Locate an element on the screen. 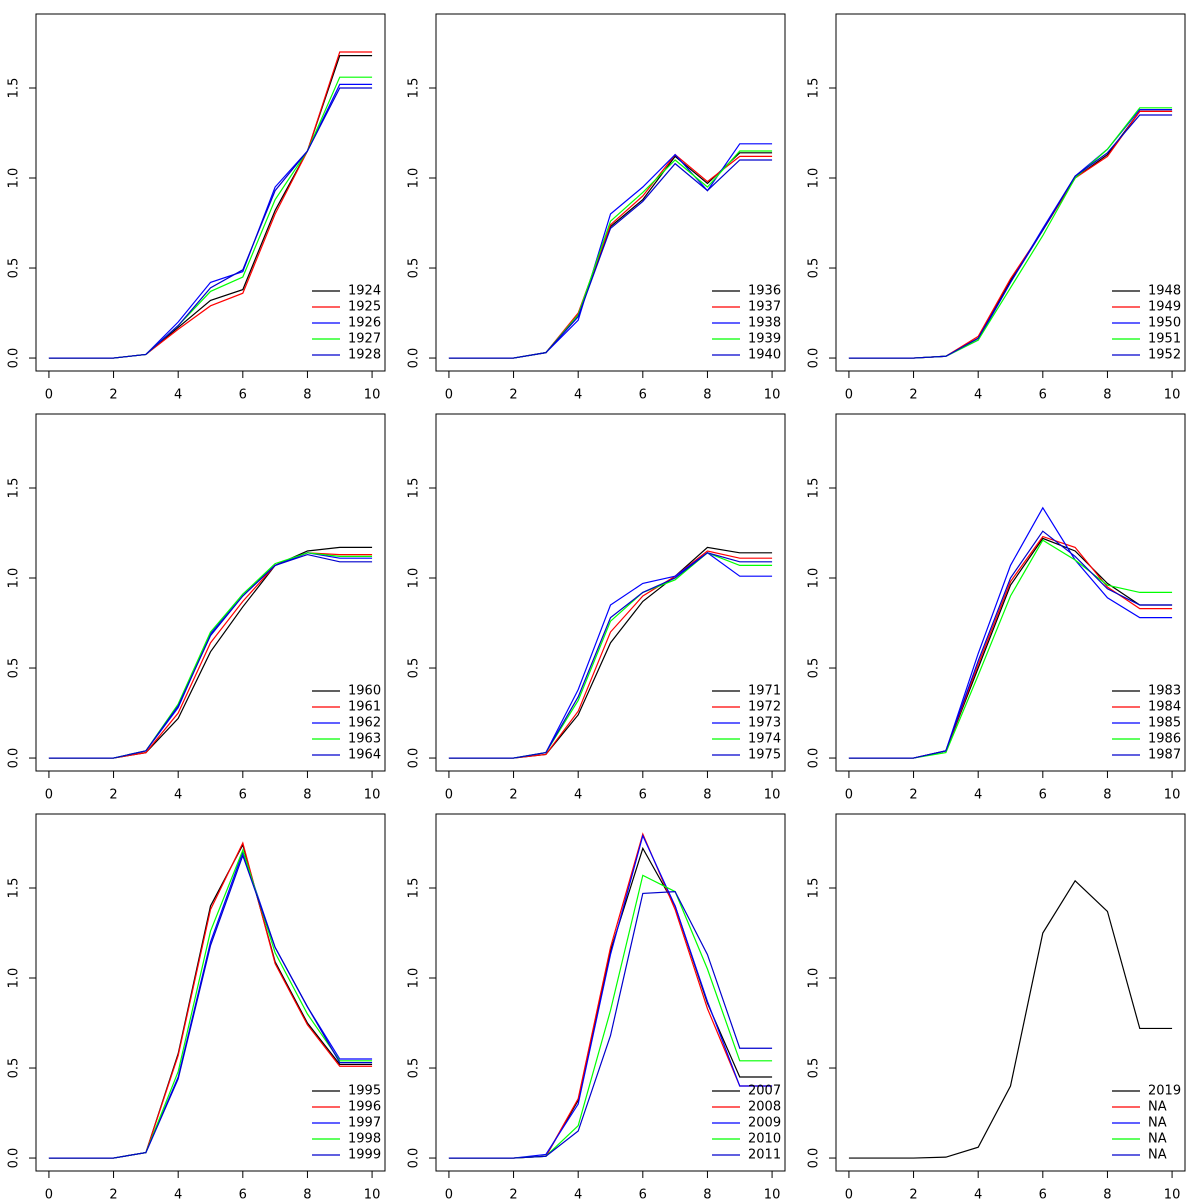 The width and height of the screenshot is (1200, 1200). legend-label: 1995 is located at coordinates (364, 1091).